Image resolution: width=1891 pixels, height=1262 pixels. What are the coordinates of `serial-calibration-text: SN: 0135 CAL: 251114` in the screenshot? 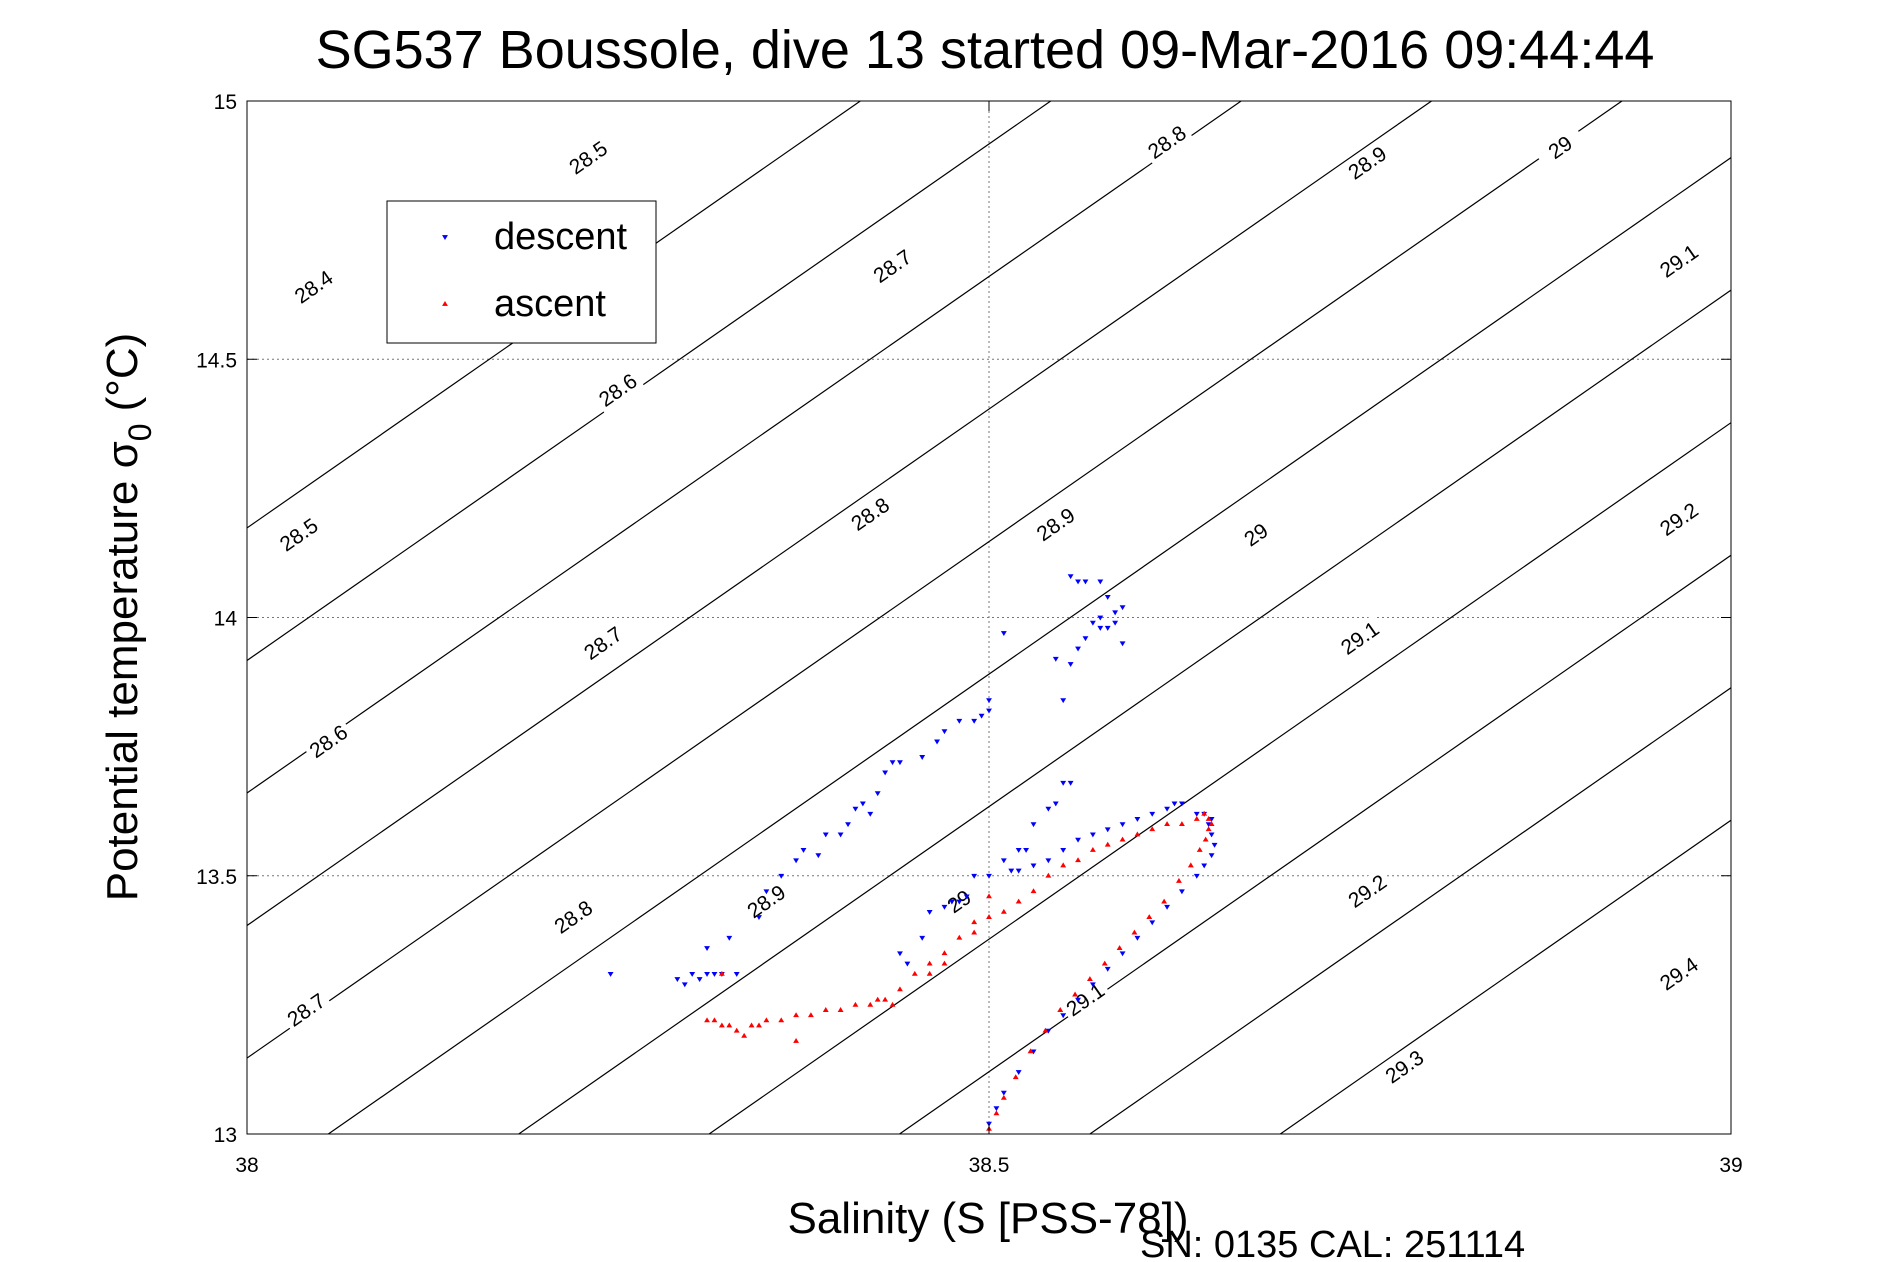 It's located at (1332, 1243).